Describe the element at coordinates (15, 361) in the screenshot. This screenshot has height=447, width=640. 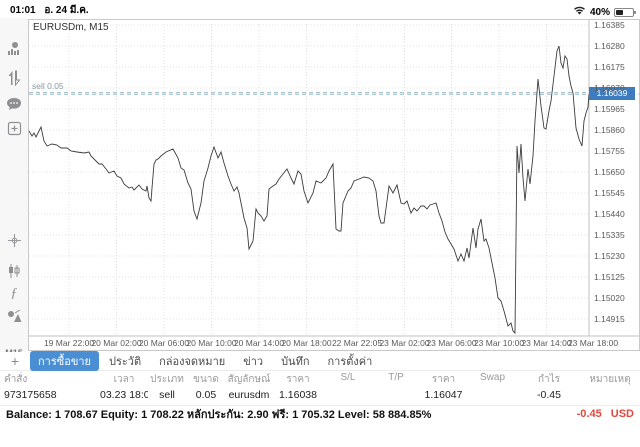
I see `add-tab-button: +` at that location.